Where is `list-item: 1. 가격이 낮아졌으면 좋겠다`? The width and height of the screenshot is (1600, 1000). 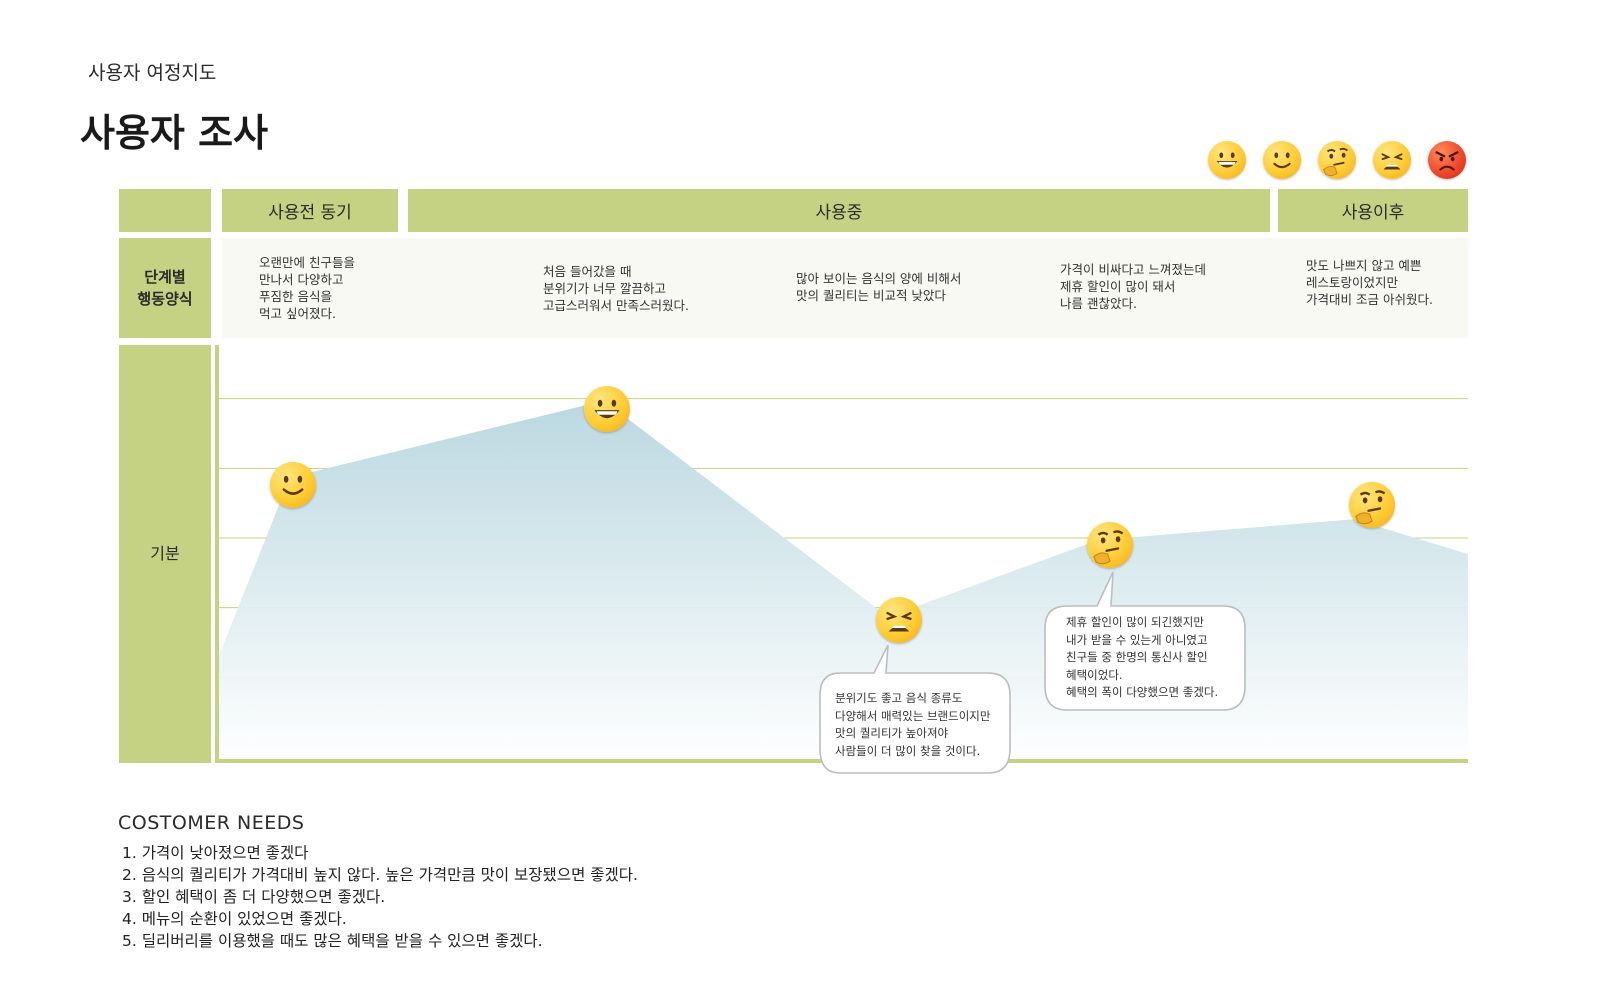 list-item: 1. 가격이 낮아졌으면 좋겠다 is located at coordinates (215, 853).